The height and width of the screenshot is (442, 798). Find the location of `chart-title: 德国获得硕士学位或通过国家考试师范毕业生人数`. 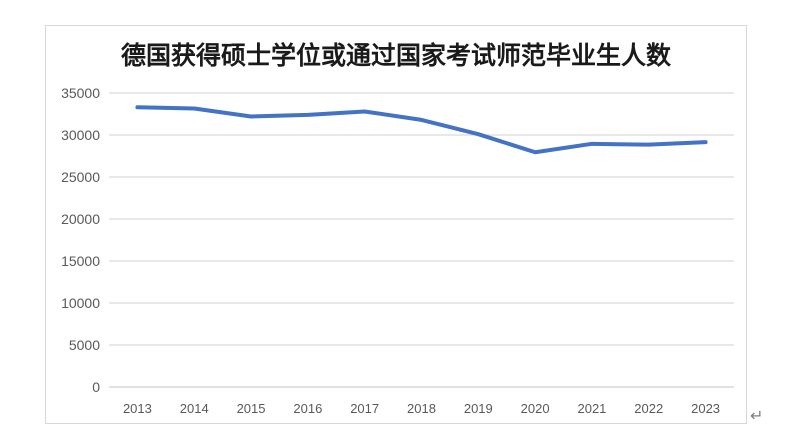

chart-title: 德国获得硕士学位或通过国家考试师范毕业生人数 is located at coordinates (395, 56).